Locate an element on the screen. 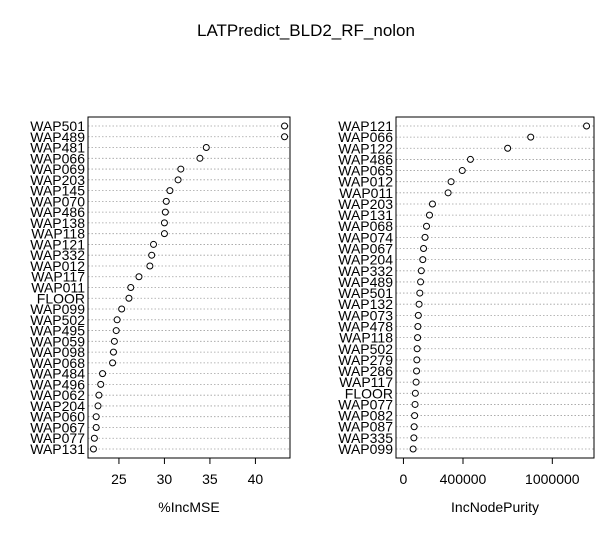  incnodepurity-category-label: WAP082 is located at coordinates (365, 416).